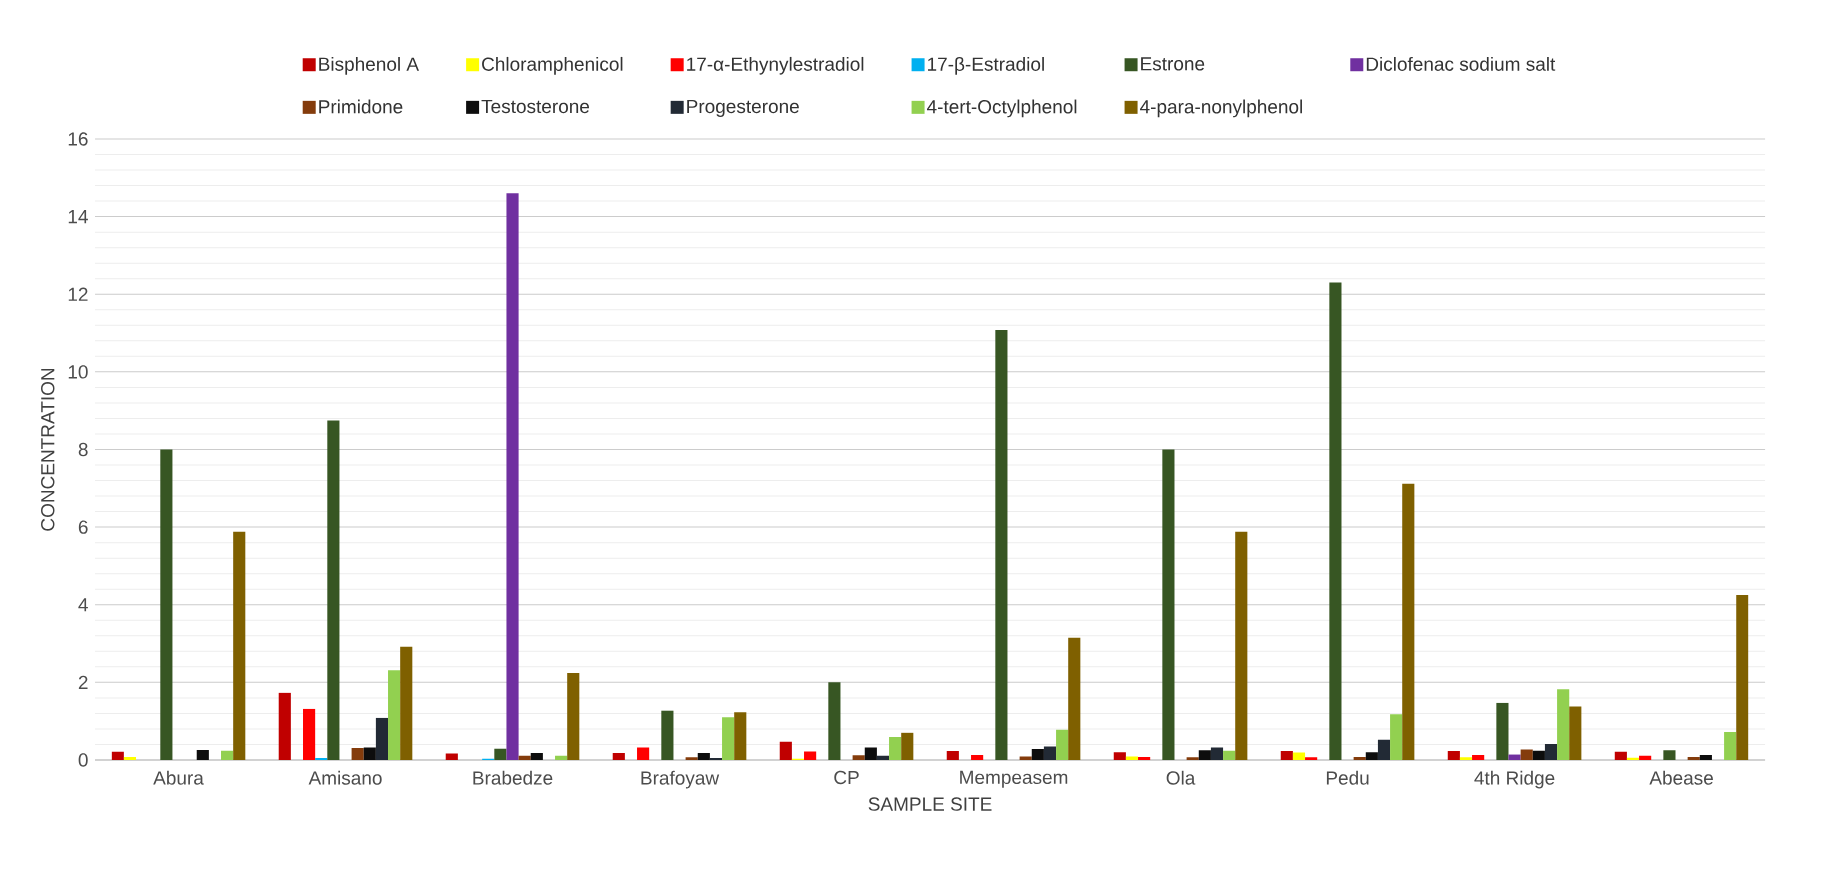 The image size is (1826, 872). What do you see at coordinates (775, 65) in the screenshot?
I see `legend-label: 17-α-Ethynylestradiol` at bounding box center [775, 65].